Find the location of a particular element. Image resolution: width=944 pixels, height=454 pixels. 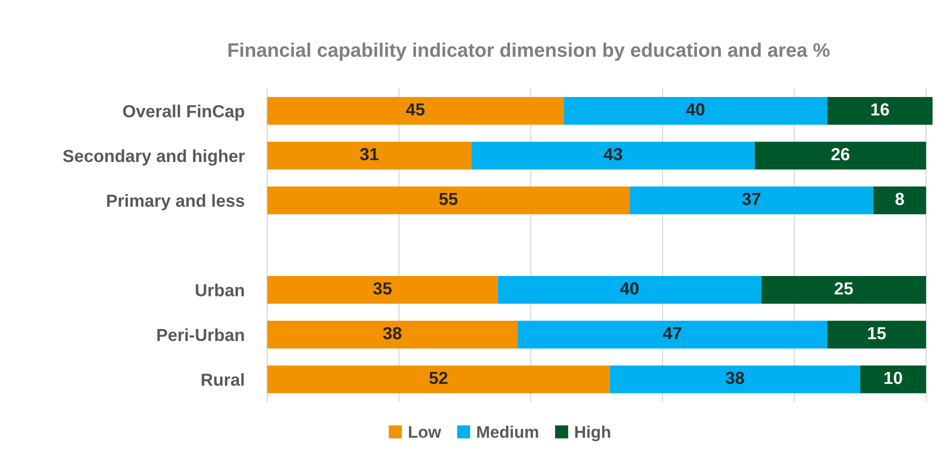

chart-title: Financial capability indicator dimension by education and area % is located at coordinates (529, 51).